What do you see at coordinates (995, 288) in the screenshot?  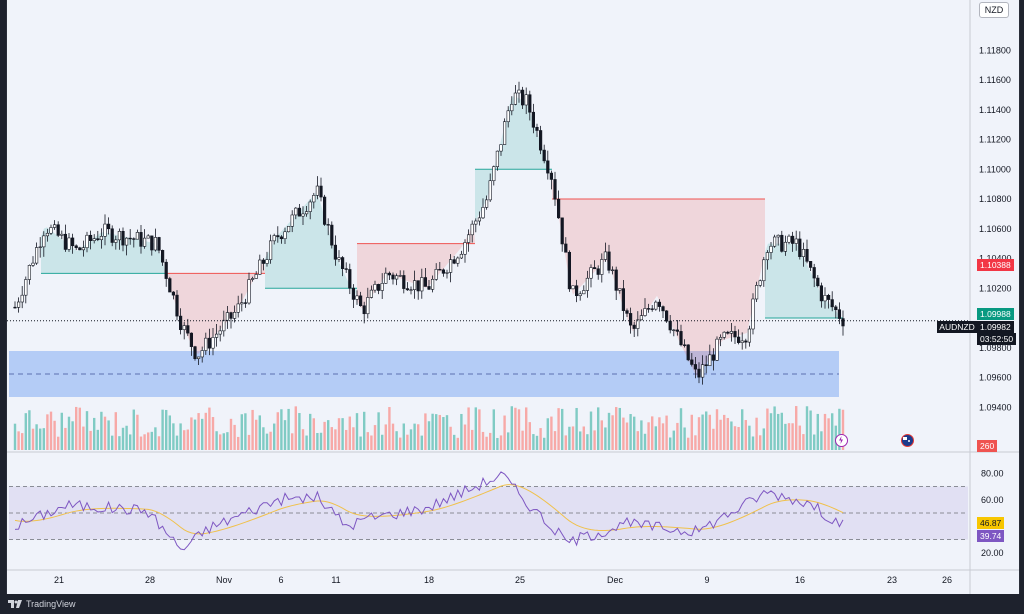 I see `price-axis-label: 1.10200` at bounding box center [995, 288].